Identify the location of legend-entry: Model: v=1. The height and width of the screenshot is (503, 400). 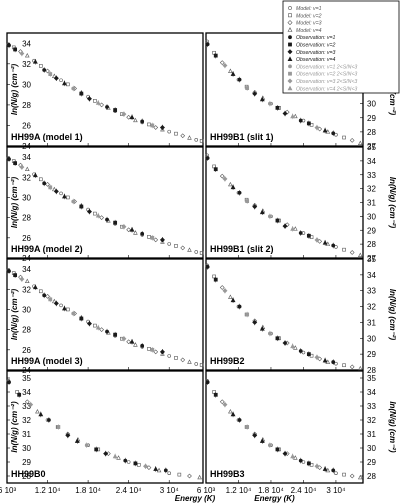
(305, 9).